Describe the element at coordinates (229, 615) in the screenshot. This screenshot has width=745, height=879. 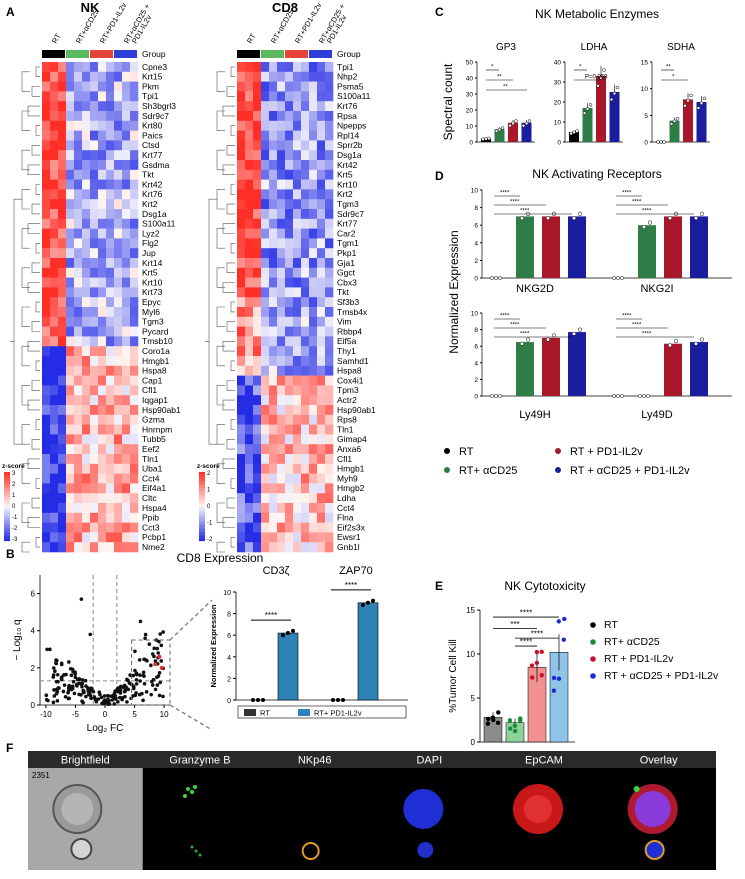
I see `y-tick-label: 8` at that location.